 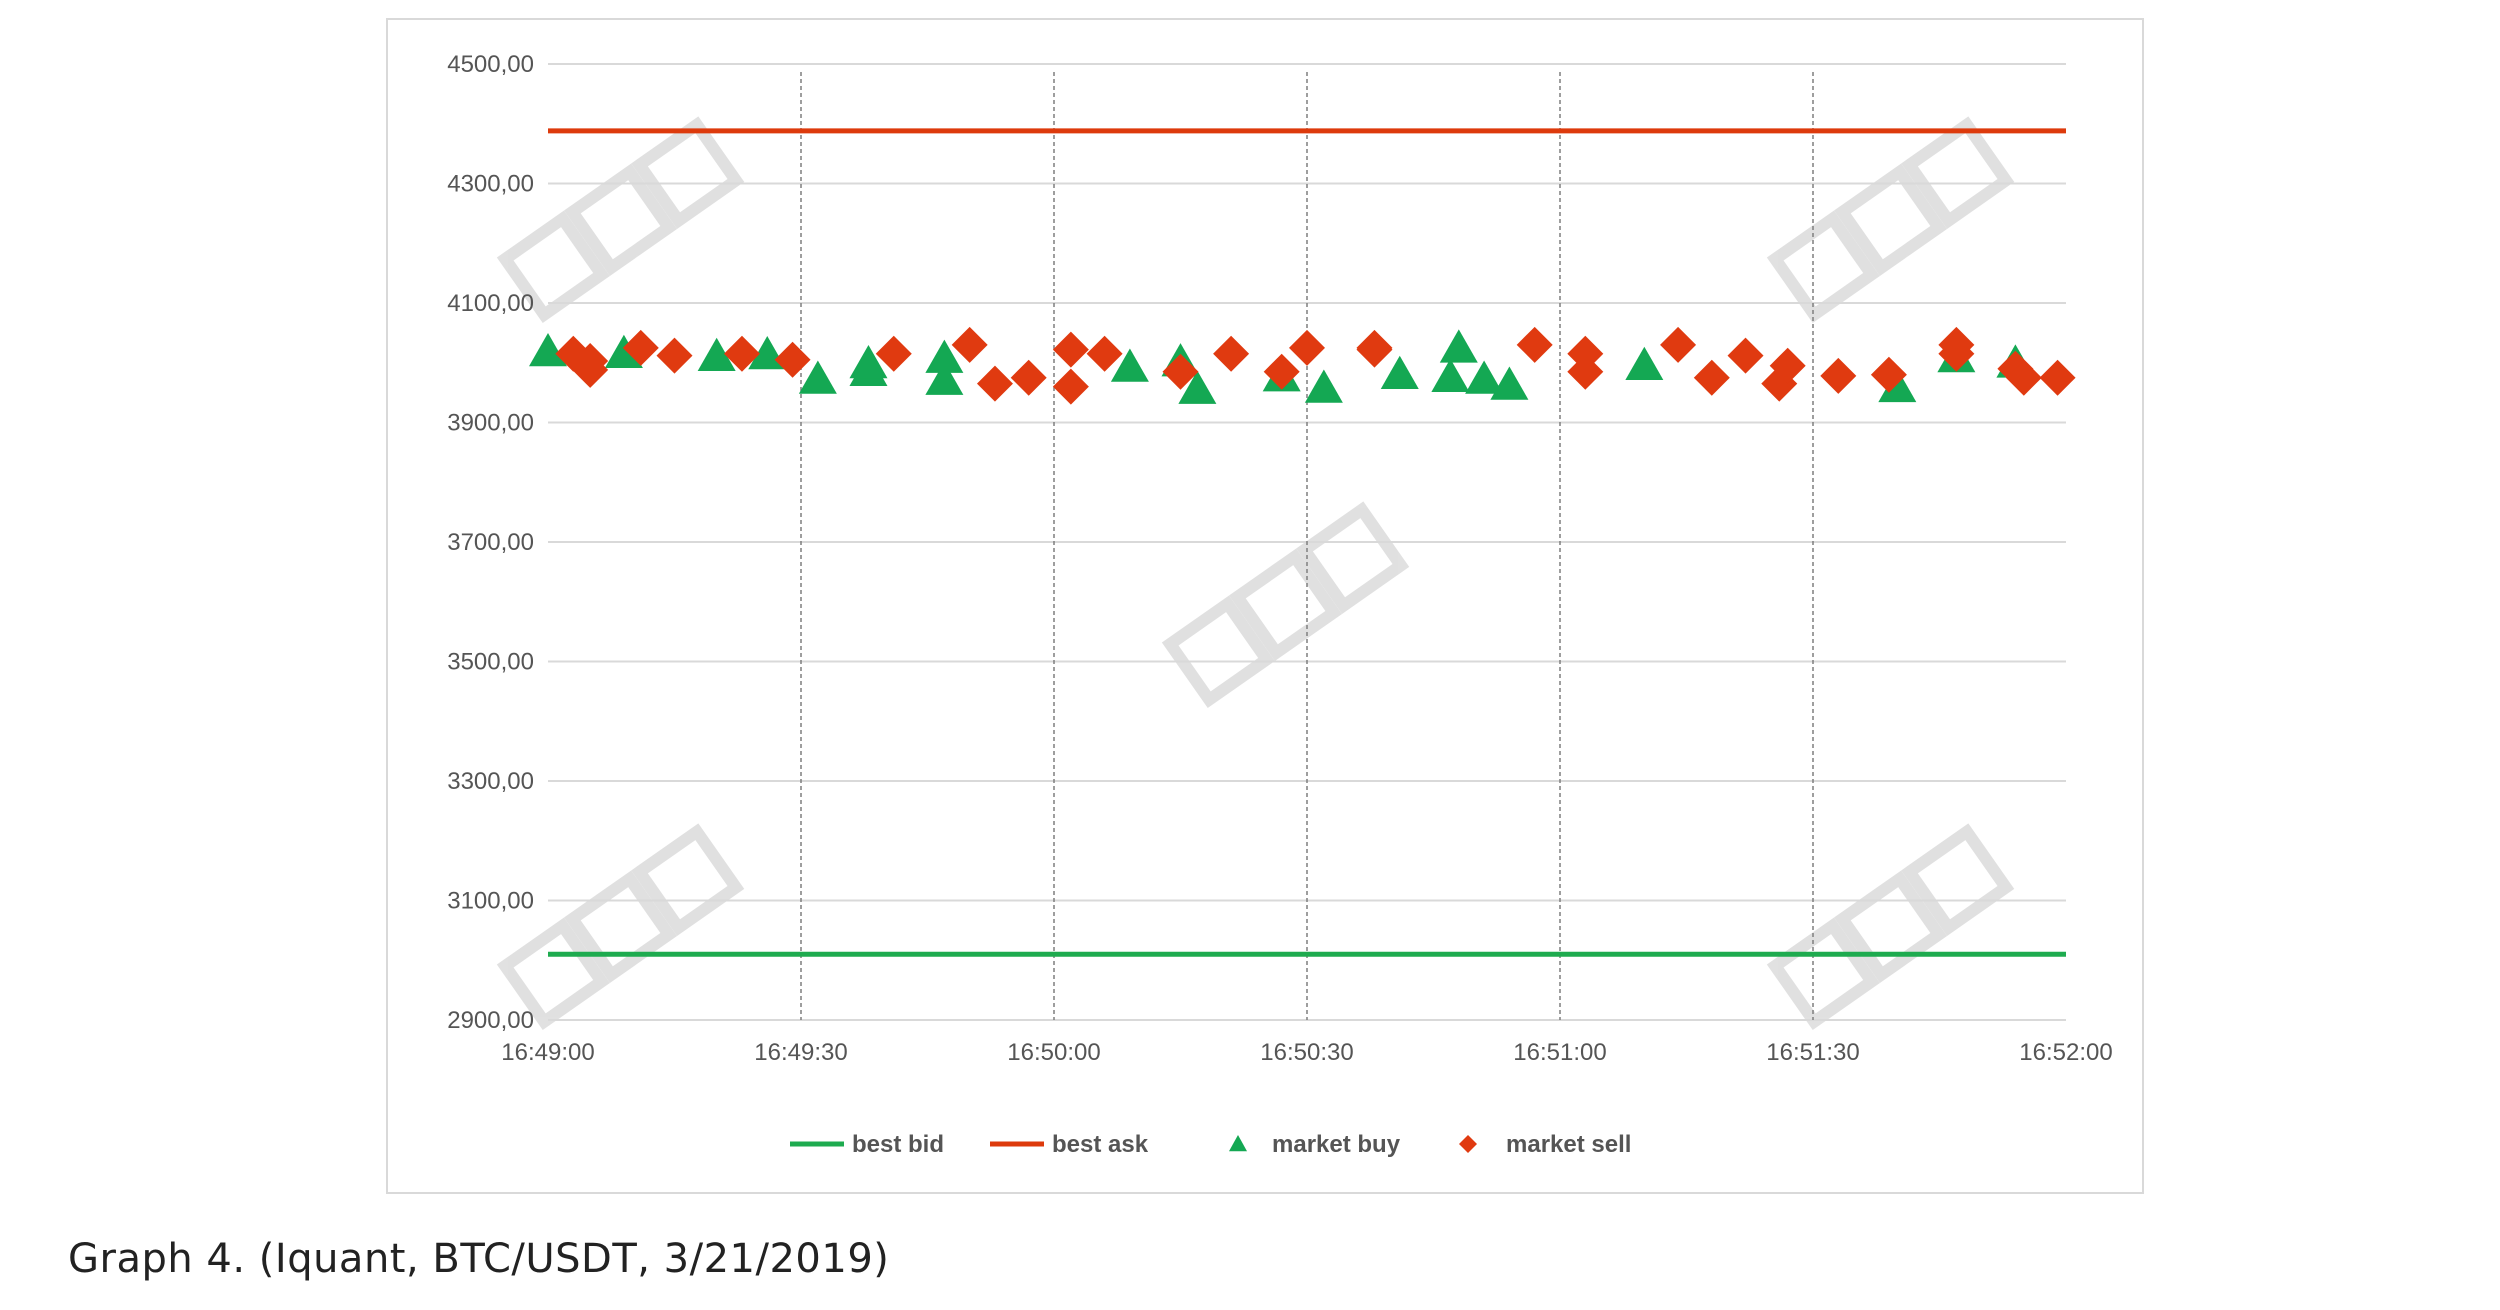 What do you see at coordinates (1210, 1144) in the screenshot?
I see `legend: best bid best ask market buy market sell` at bounding box center [1210, 1144].